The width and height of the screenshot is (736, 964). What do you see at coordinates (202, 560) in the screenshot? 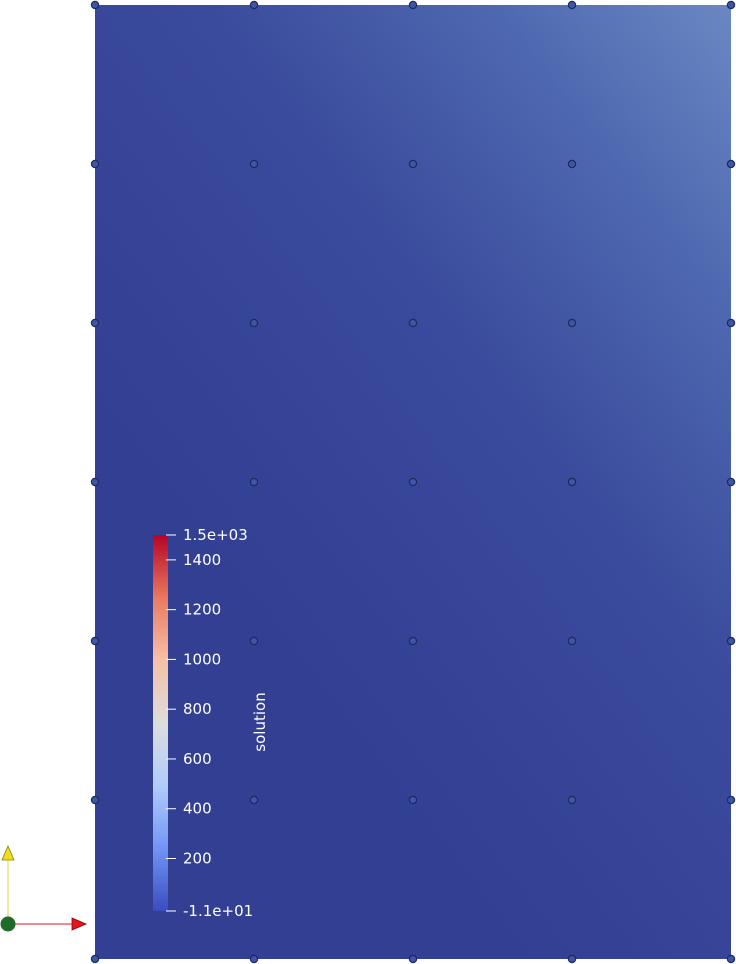
I see `colorbar-tick-label: 1400` at bounding box center [202, 560].